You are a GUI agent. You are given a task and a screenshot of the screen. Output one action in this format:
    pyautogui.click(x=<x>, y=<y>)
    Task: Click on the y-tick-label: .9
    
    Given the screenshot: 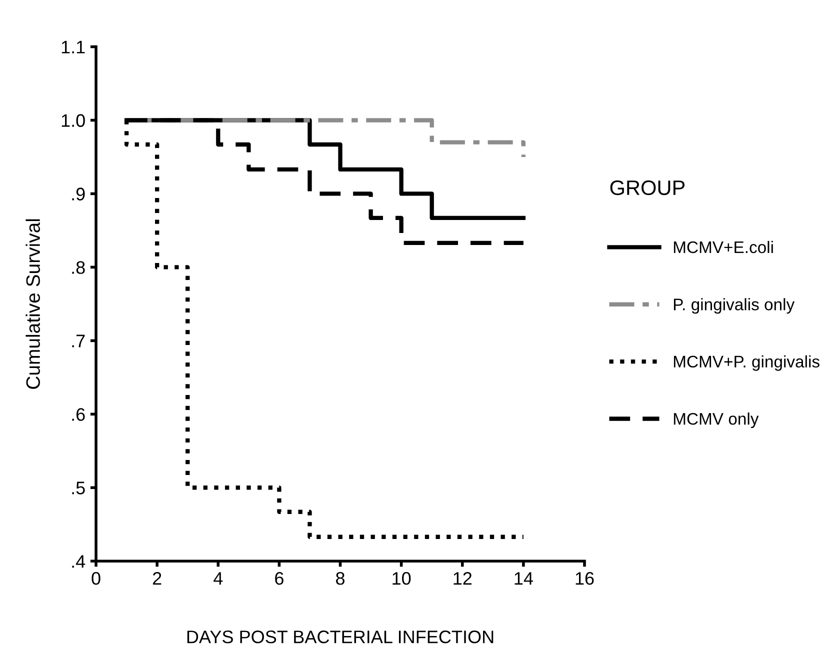 What is the action you would take?
    pyautogui.click(x=78, y=194)
    